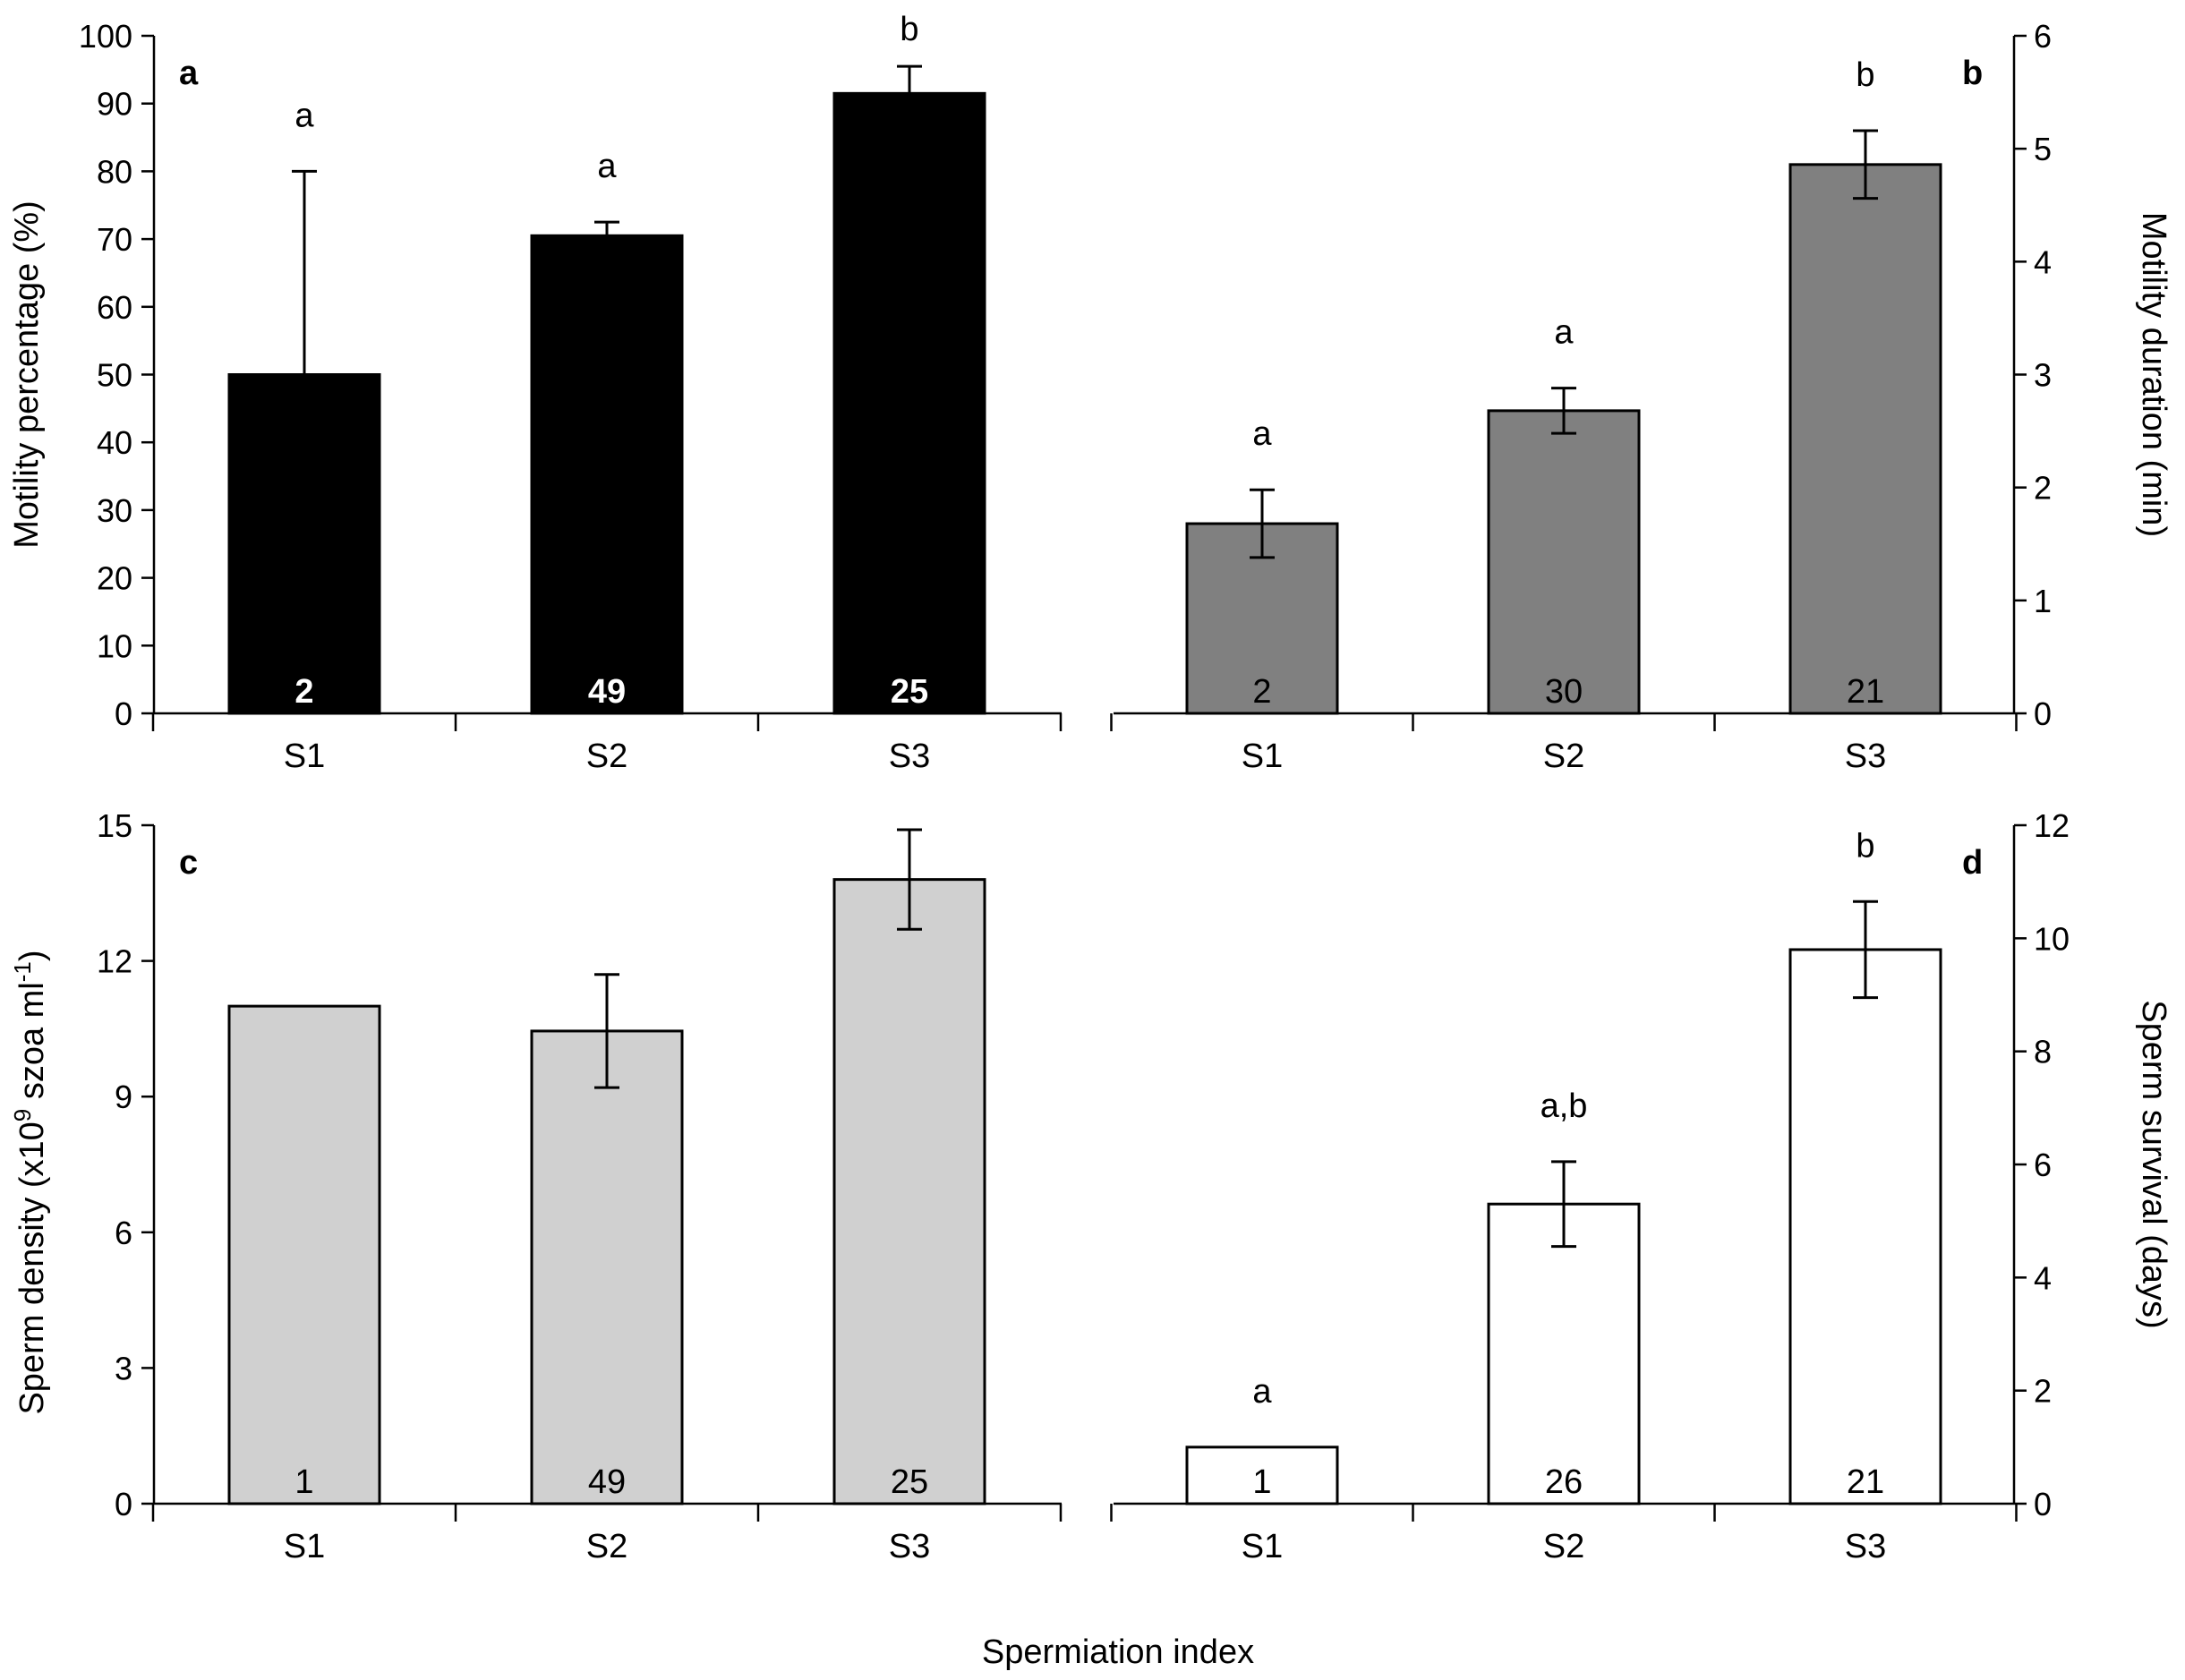  I want to click on y-tick-label: 8, so click(2043, 1052).